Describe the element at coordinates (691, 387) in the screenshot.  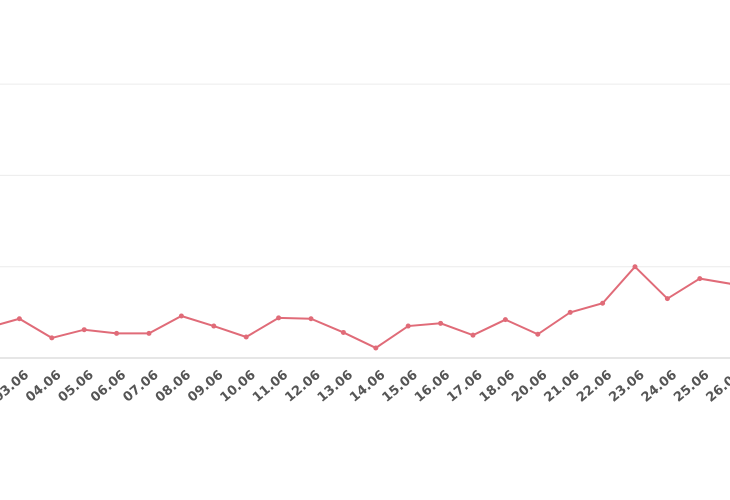
I see `x-tick-label: 25.06` at that location.